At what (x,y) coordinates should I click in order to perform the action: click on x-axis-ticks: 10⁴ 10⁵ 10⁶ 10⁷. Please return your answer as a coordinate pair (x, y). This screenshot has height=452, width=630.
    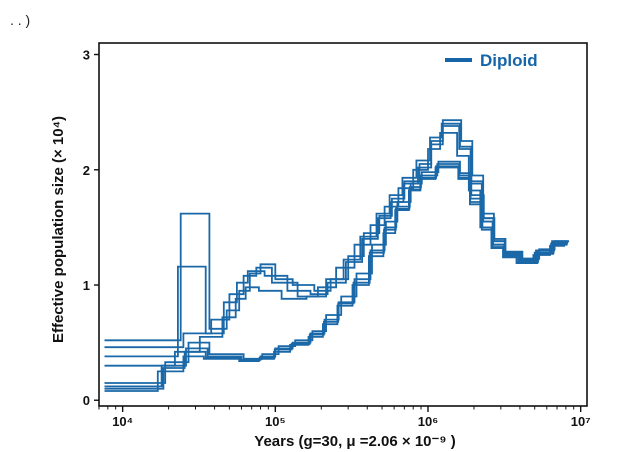
    Looking at the image, I should click on (344, 417).